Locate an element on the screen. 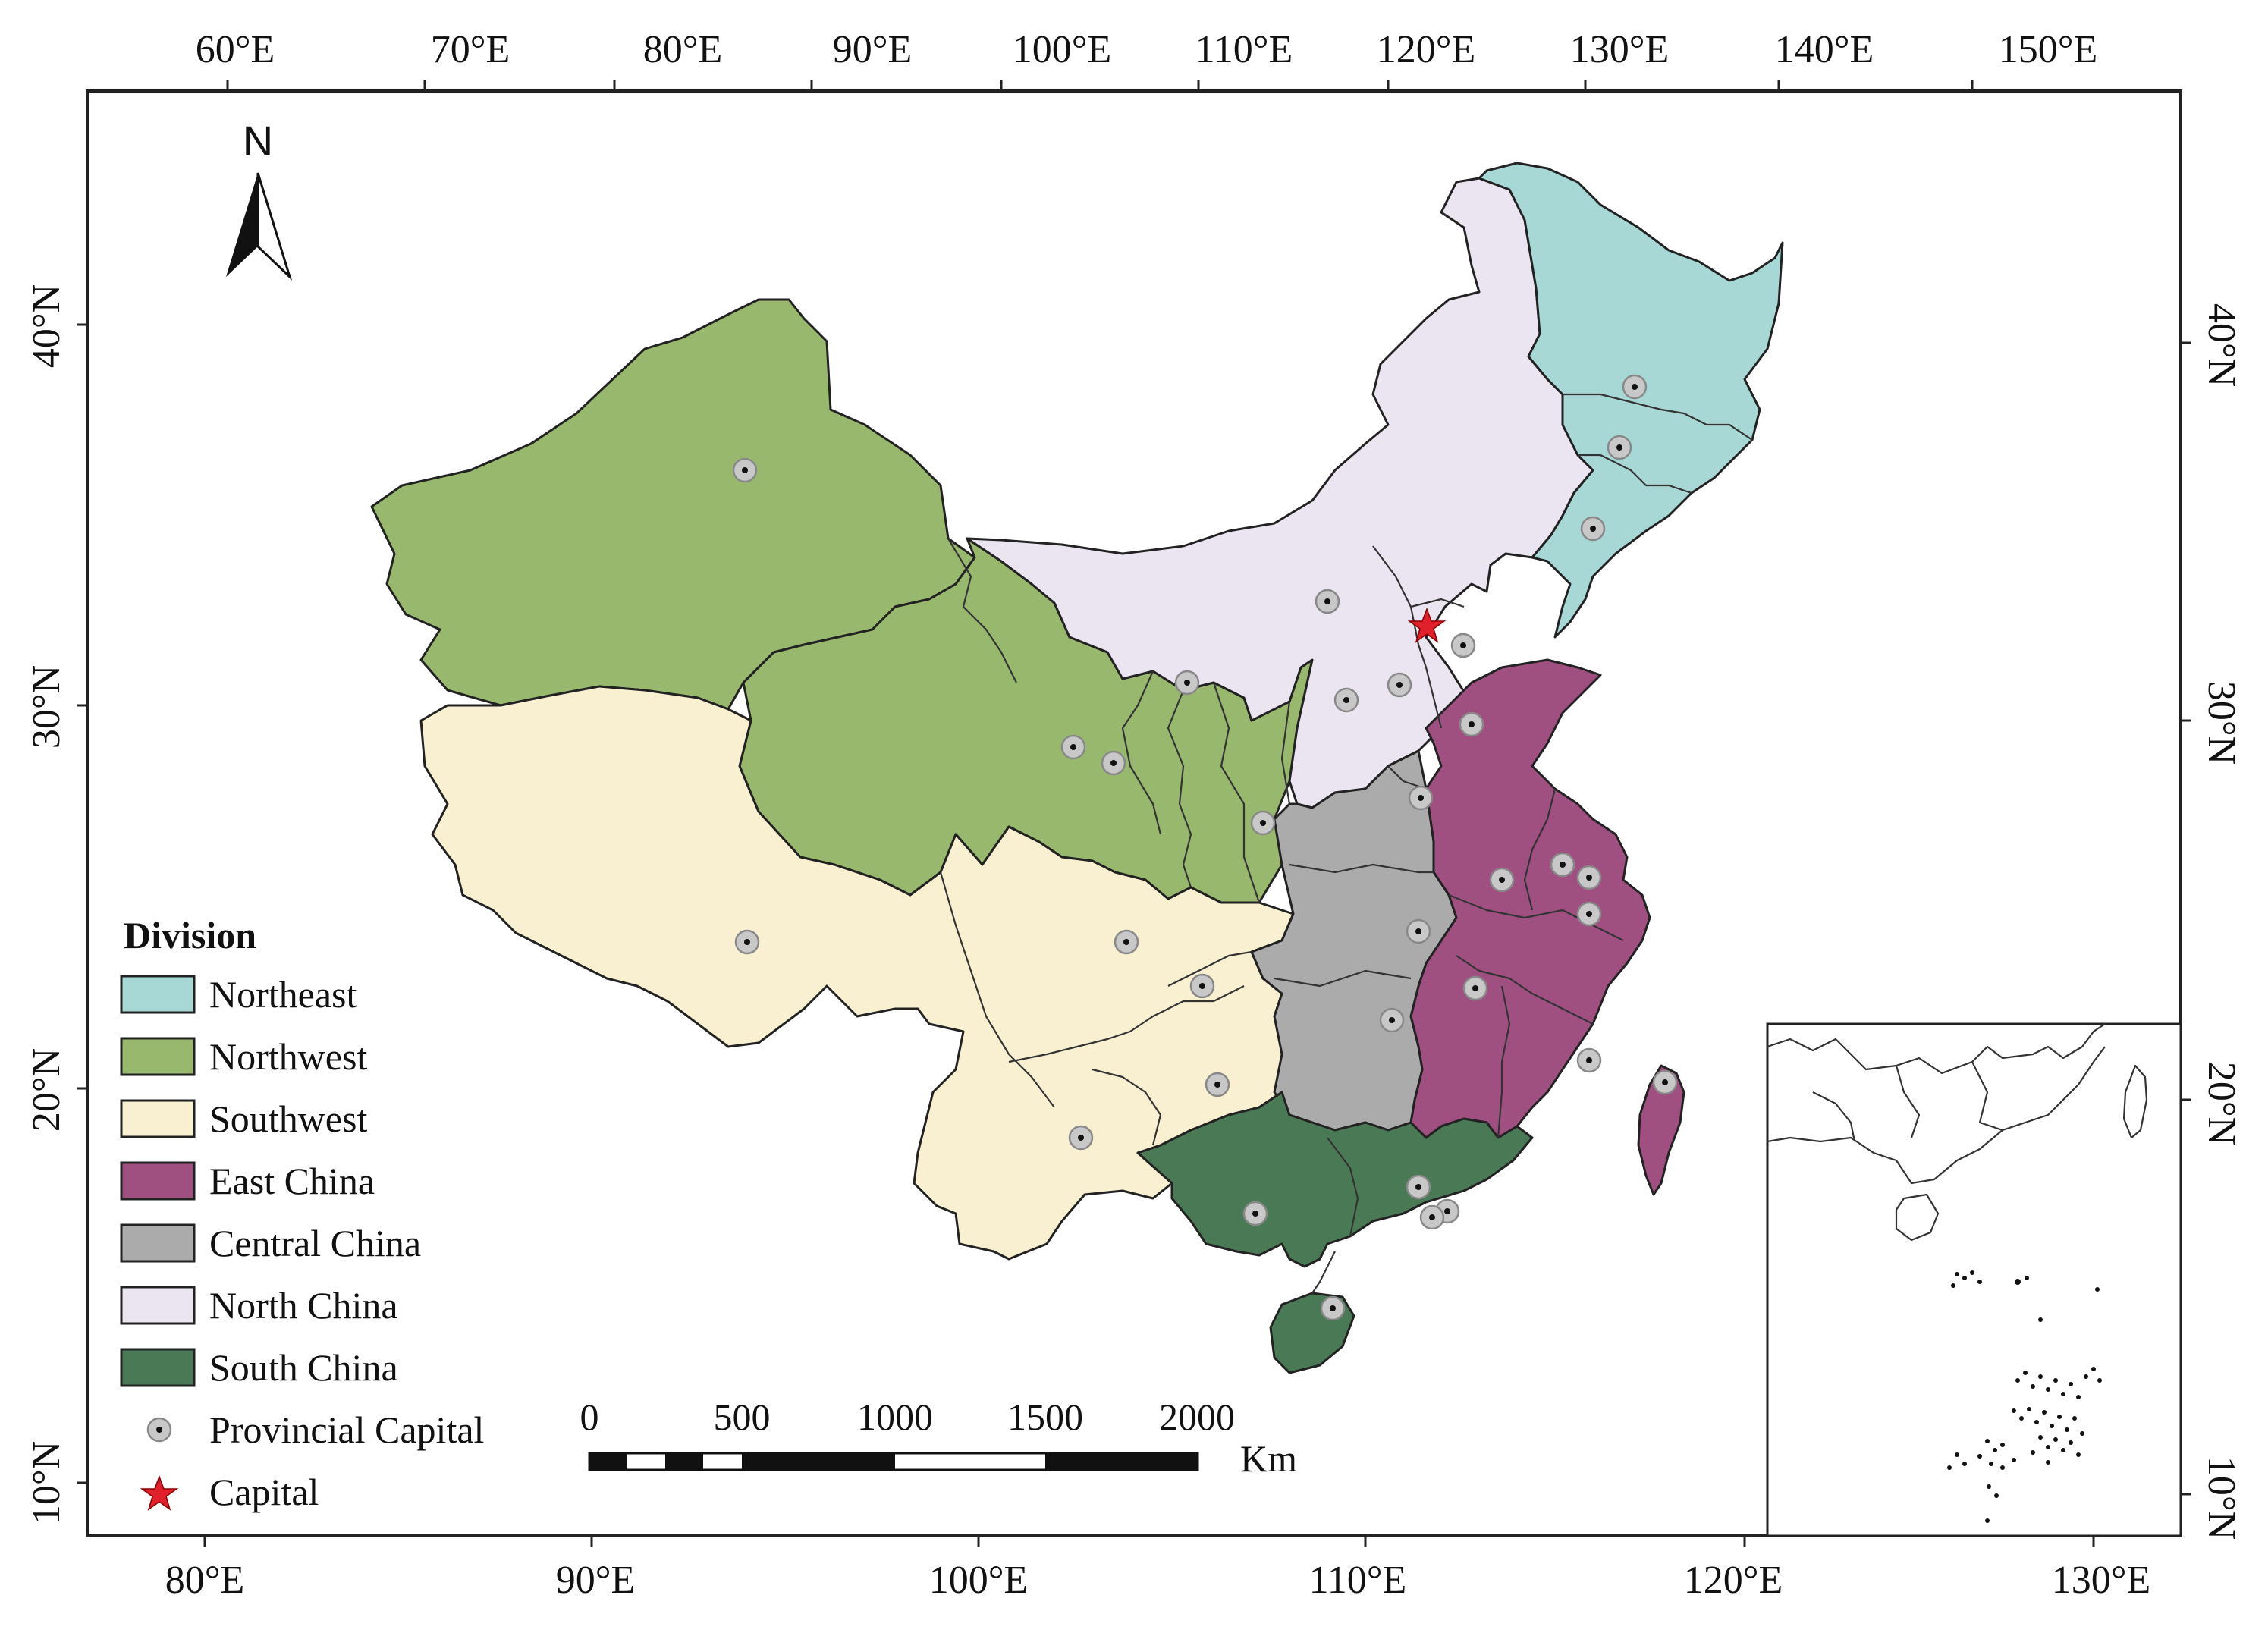 The width and height of the screenshot is (2268, 1636). legend-swatch-north-china is located at coordinates (158, 1306).